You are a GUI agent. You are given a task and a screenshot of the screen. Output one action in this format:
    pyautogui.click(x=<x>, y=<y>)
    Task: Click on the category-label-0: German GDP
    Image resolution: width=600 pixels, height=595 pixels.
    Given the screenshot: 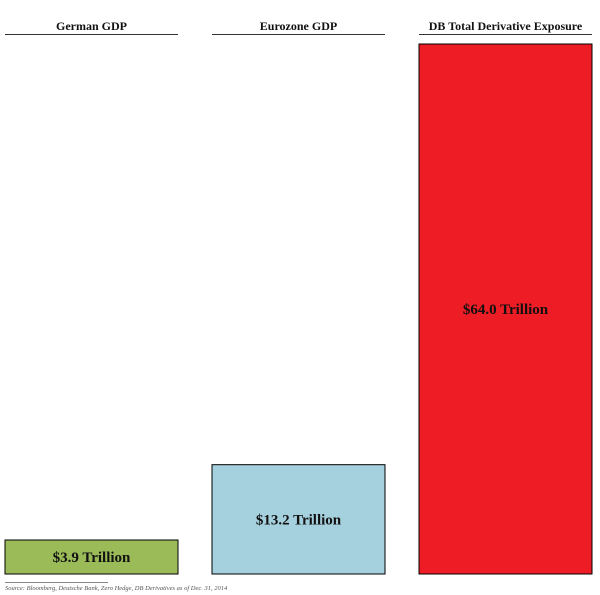 What is the action you would take?
    pyautogui.click(x=91, y=26)
    